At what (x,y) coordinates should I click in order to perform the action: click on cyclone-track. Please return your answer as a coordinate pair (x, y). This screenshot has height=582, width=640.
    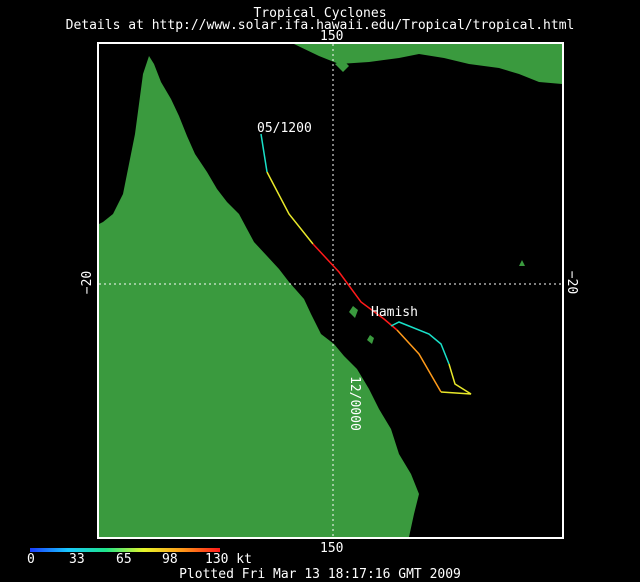
    Looking at the image, I should click on (366, 264).